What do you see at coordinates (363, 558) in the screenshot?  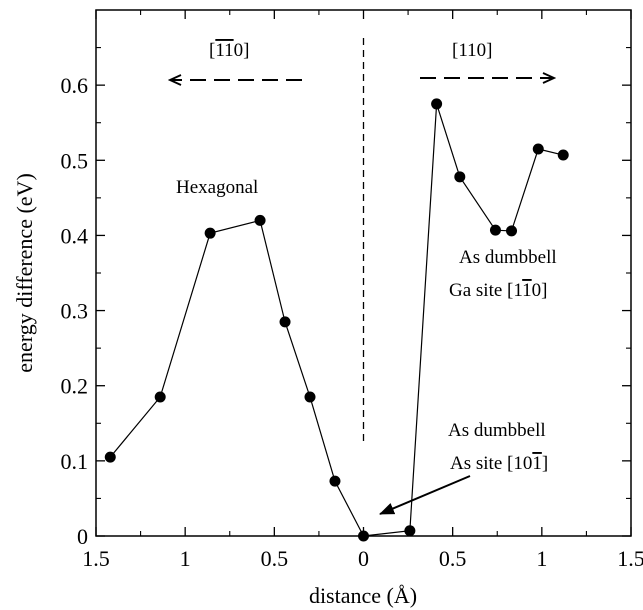 I see `x-tick-label: 0` at bounding box center [363, 558].